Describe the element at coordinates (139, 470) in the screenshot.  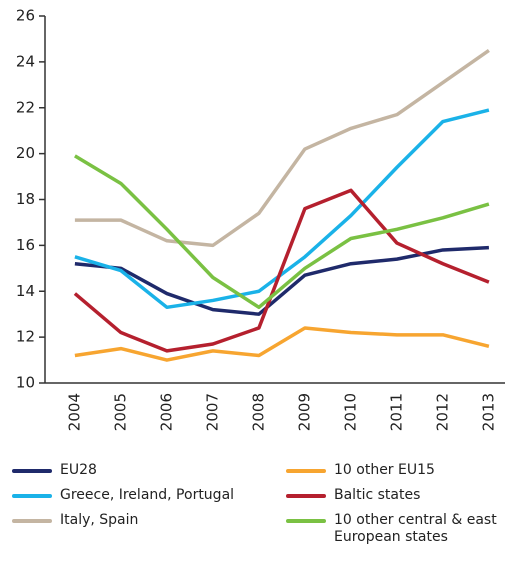
I see `legend-item: EU28` at that location.